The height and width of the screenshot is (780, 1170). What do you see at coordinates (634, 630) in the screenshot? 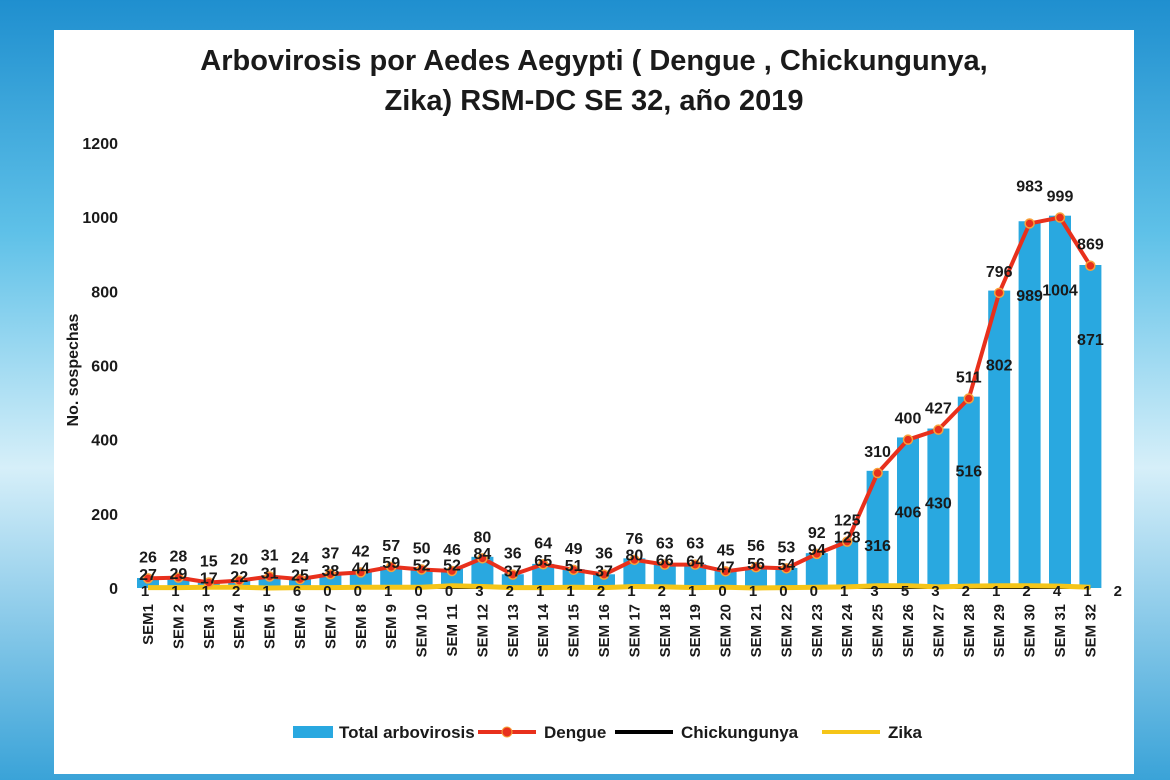
I see `x-tick-label: SEM 17` at bounding box center [634, 630].